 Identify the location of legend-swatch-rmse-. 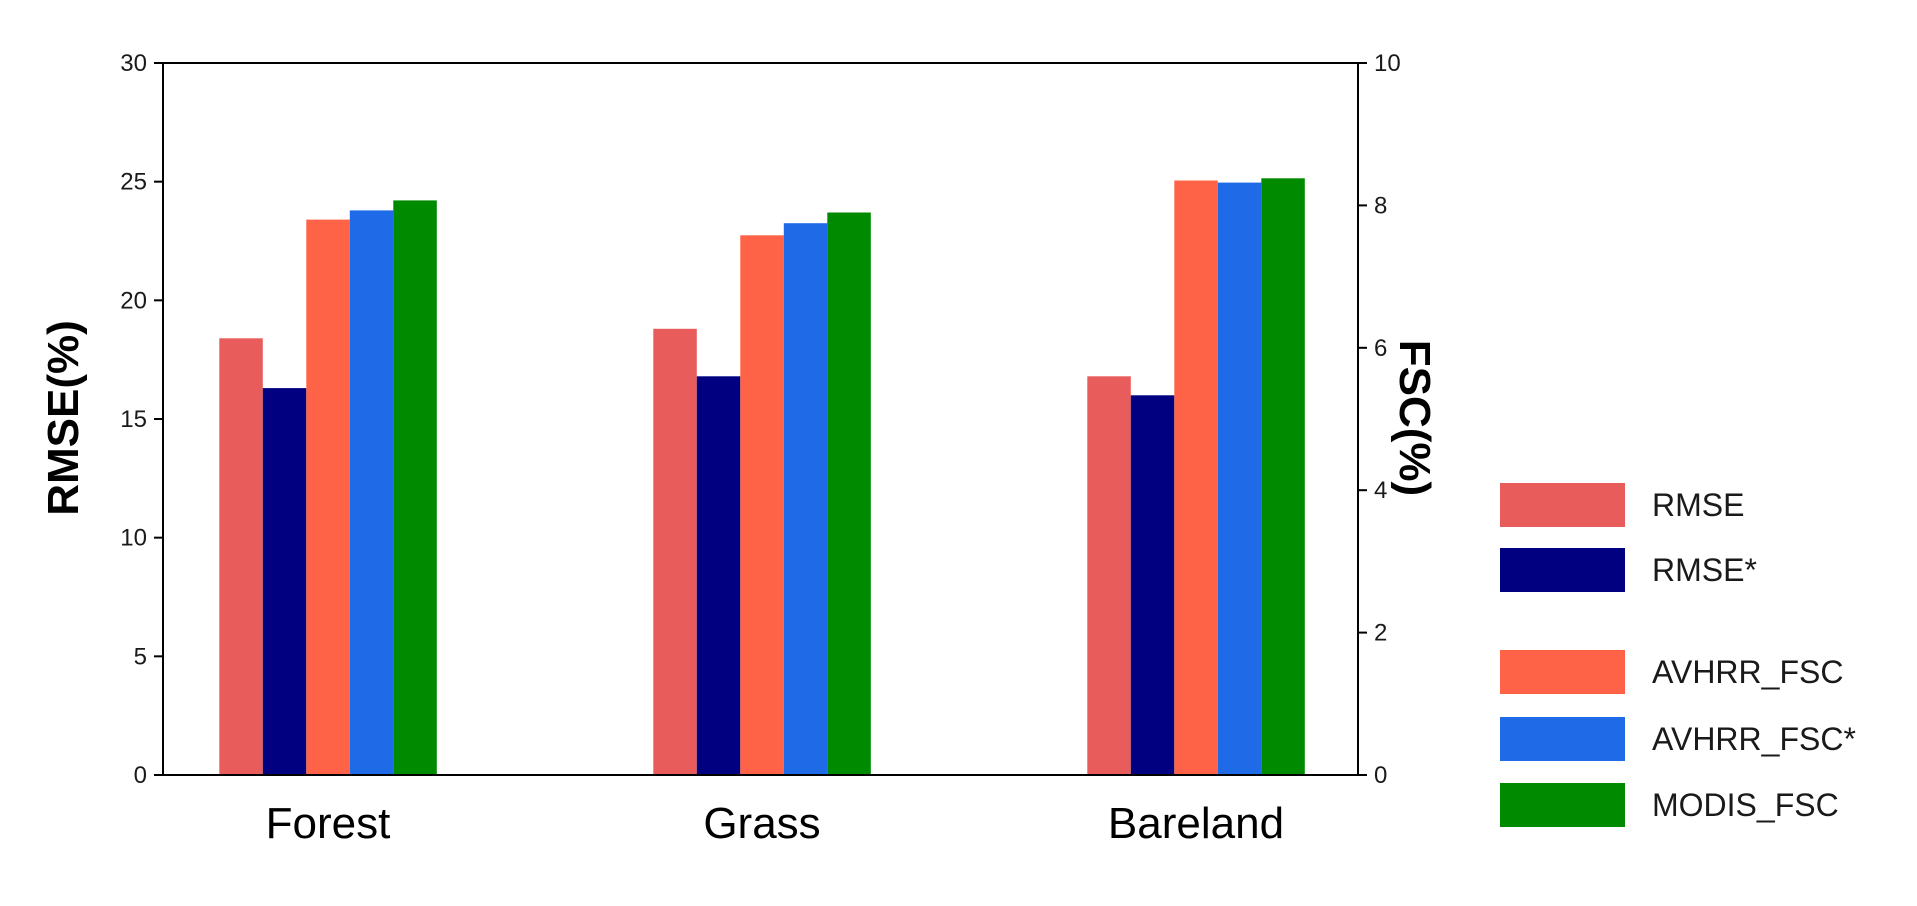
(1562, 570).